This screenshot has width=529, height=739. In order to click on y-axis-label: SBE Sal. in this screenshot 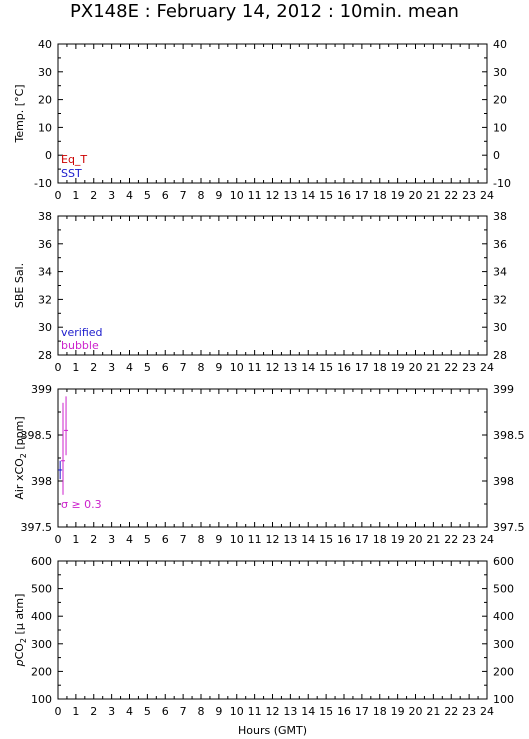, I will do `click(19, 285)`.